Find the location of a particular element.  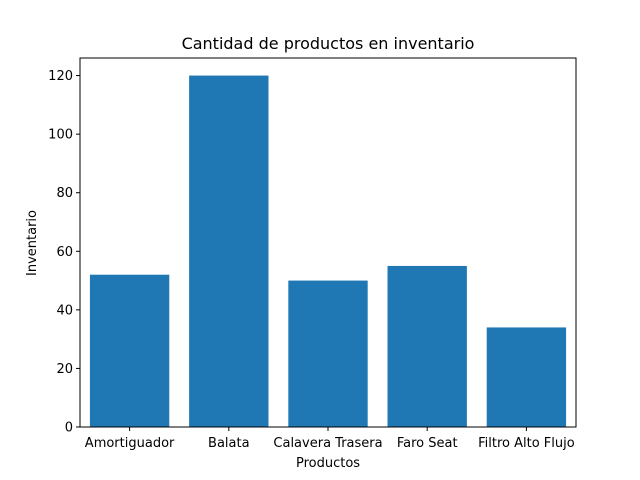

y-tick-label-5: 100 is located at coordinates (60, 135).